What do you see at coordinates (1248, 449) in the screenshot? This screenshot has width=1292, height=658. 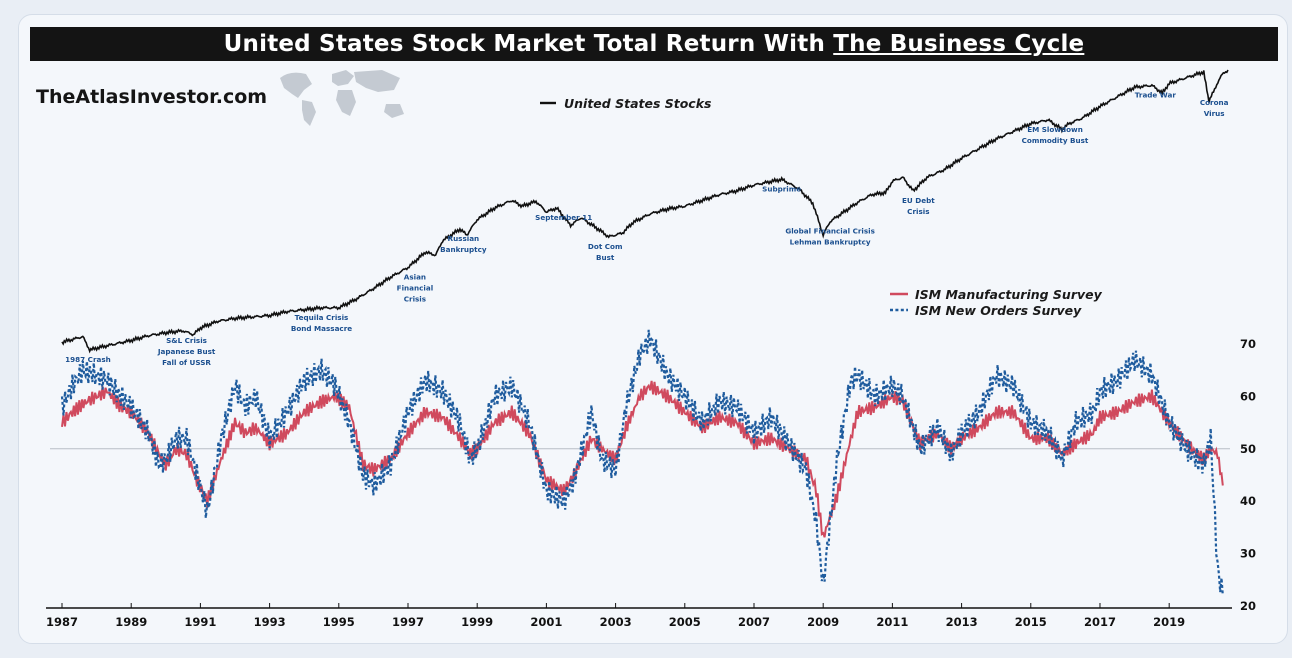 I see `y-tick-label: 50` at bounding box center [1248, 449].